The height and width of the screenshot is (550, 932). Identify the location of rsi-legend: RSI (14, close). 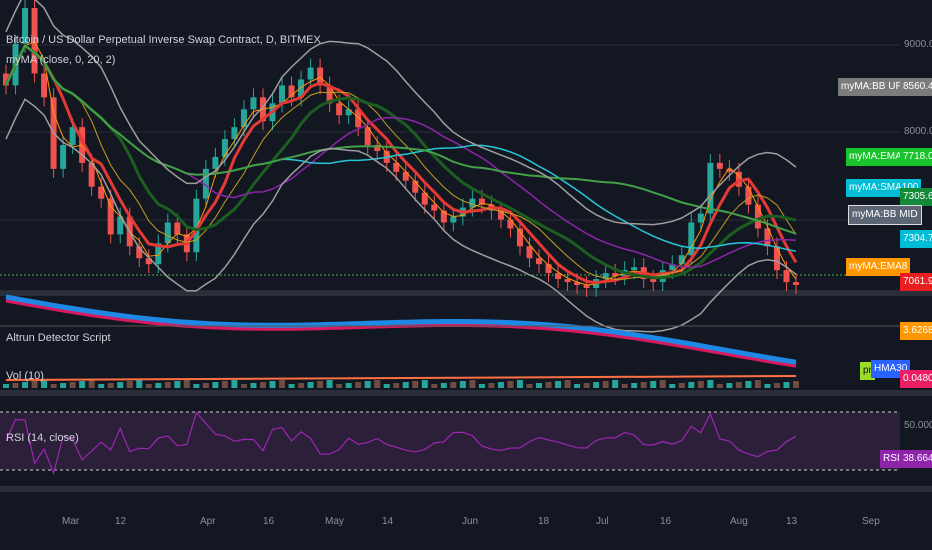
(42, 438).